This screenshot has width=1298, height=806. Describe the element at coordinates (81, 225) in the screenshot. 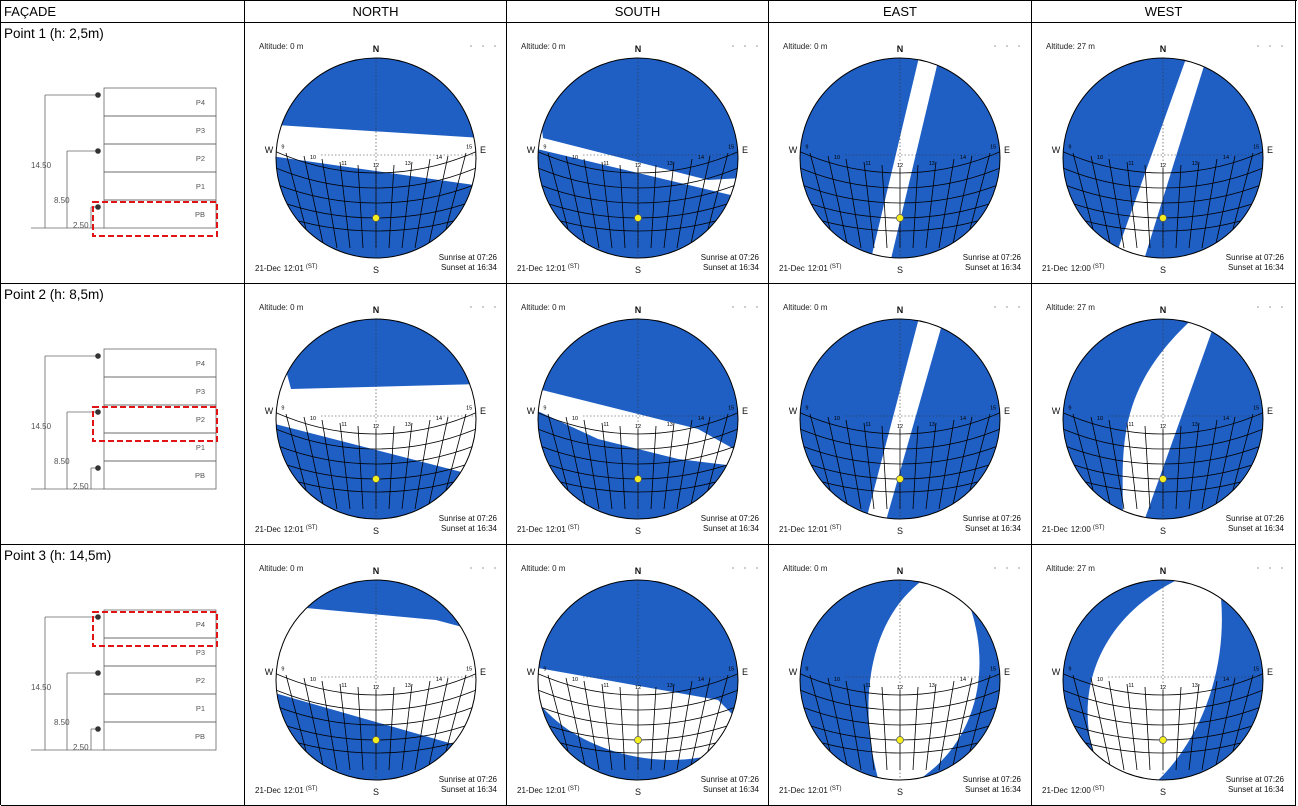

I see `dimension-label: 2.50` at that location.